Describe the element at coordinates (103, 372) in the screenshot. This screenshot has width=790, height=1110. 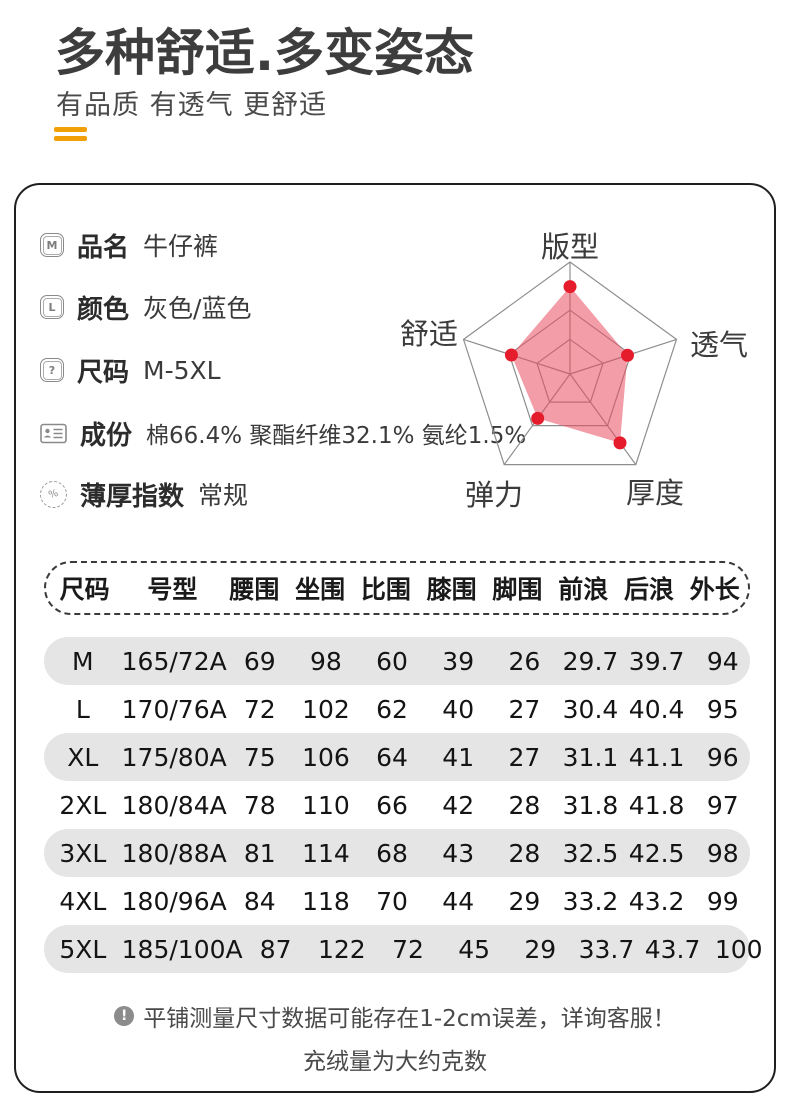
I see `info-label: 尺码` at that location.